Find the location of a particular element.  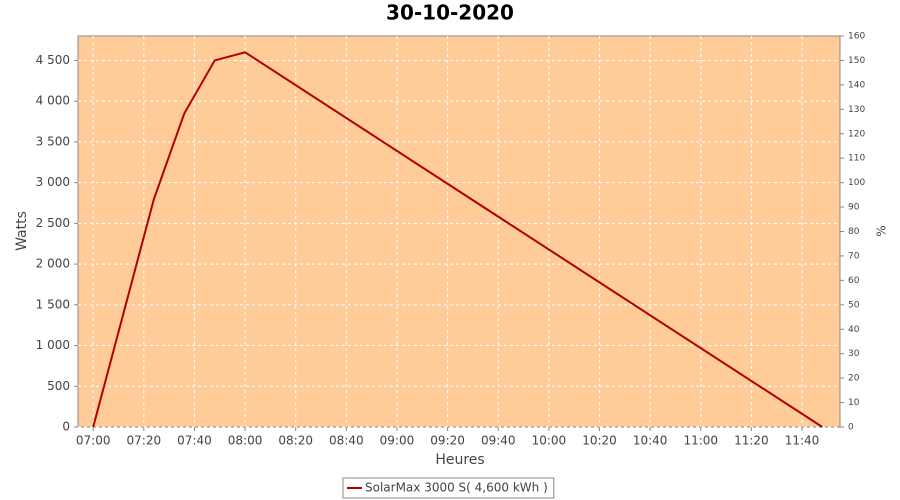

y2-tick-label: 90 is located at coordinates (854, 208).